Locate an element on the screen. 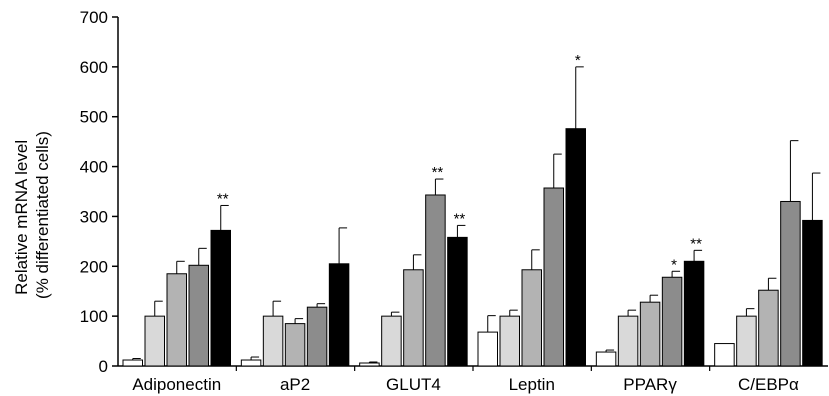 The image size is (829, 396). y-tick-label: 700 is located at coordinates (94, 17).